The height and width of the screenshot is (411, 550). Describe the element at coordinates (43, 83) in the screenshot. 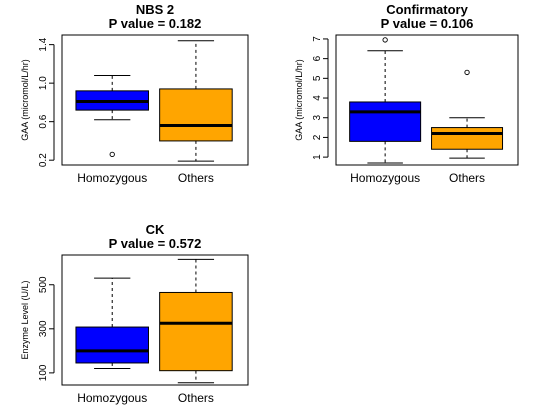

I see `y-tick-label: 1.0` at that location.